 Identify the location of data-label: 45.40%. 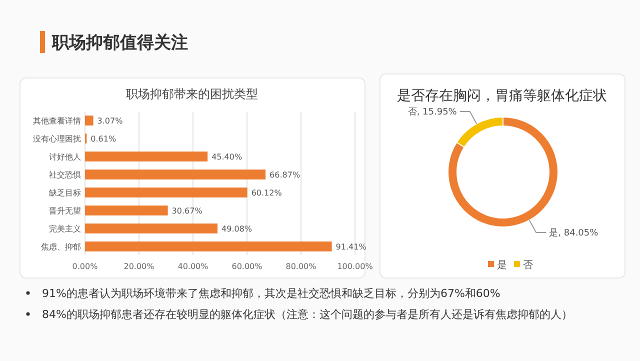
(227, 157).